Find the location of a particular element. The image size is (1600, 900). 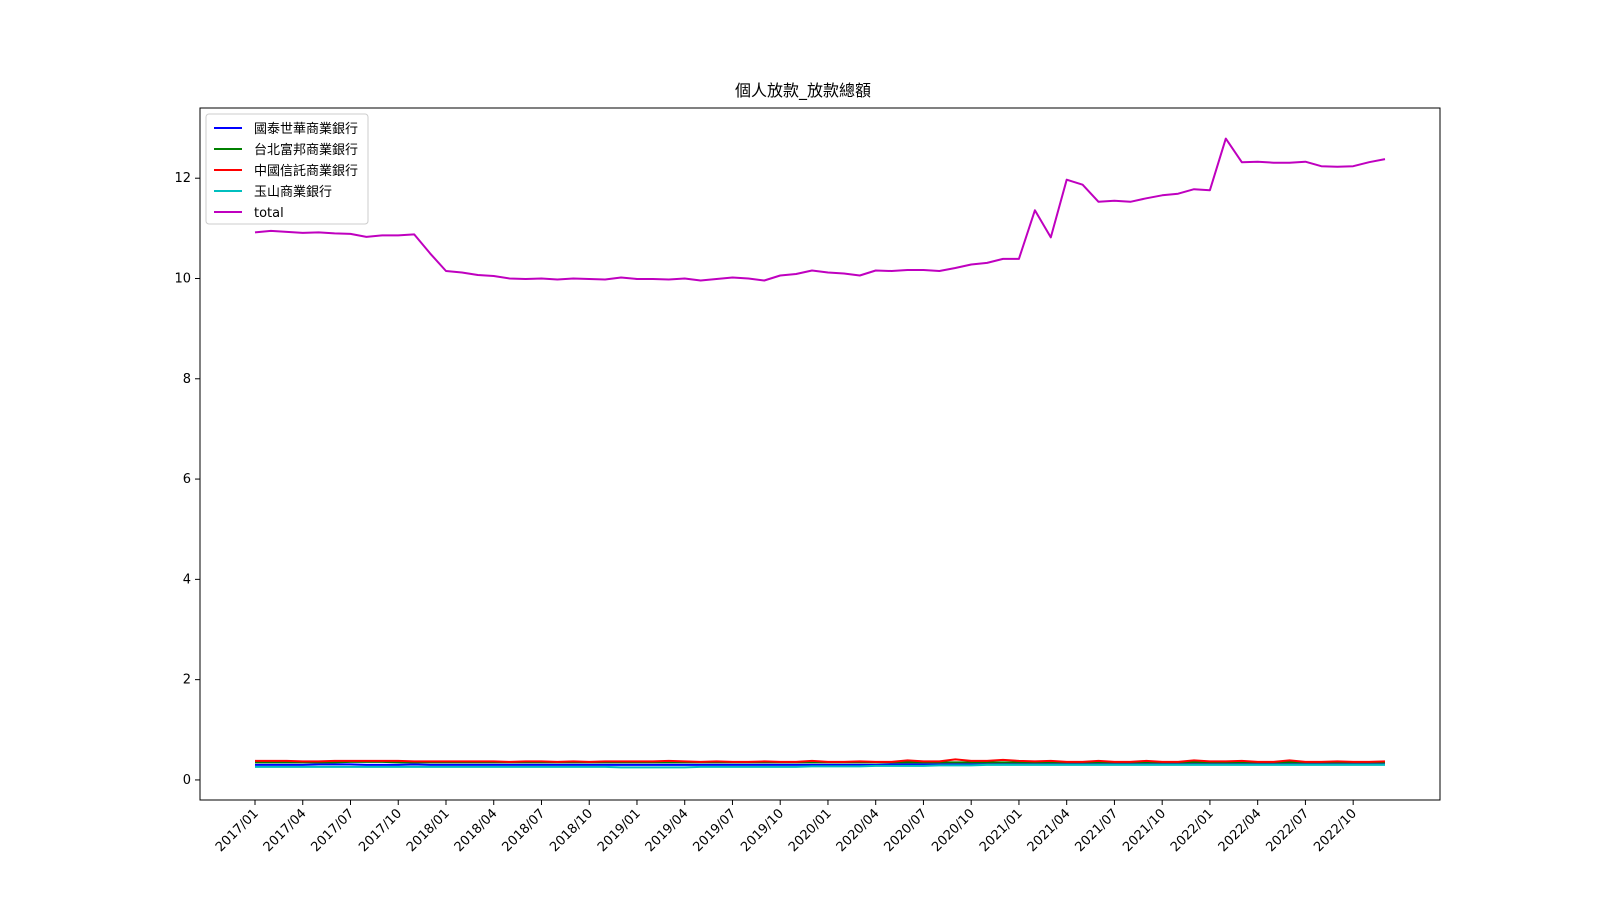

legend-label: 國泰世華商業銀行 is located at coordinates (306, 129).